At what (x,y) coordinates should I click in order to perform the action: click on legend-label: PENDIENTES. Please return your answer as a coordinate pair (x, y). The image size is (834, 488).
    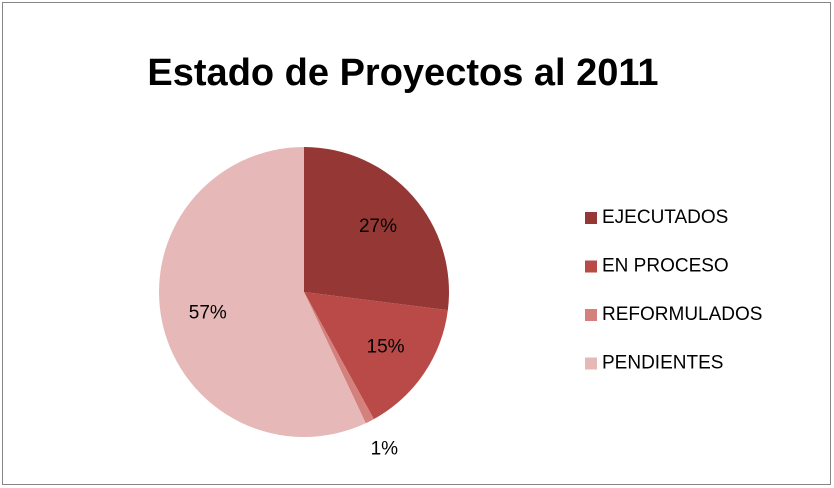
    Looking at the image, I should click on (662, 363).